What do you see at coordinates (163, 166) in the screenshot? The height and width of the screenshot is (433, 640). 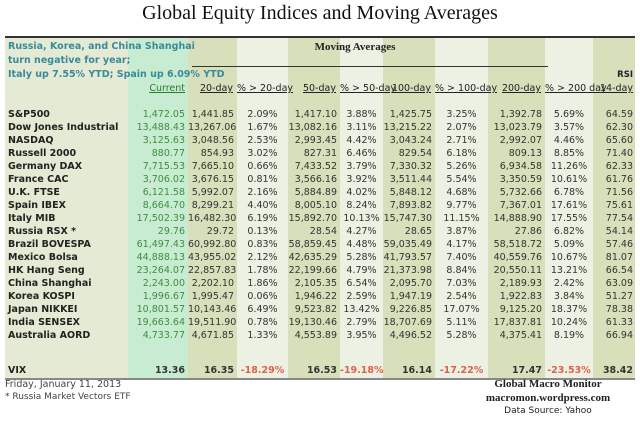 I see `cell-current: 7,715.53` at bounding box center [163, 166].